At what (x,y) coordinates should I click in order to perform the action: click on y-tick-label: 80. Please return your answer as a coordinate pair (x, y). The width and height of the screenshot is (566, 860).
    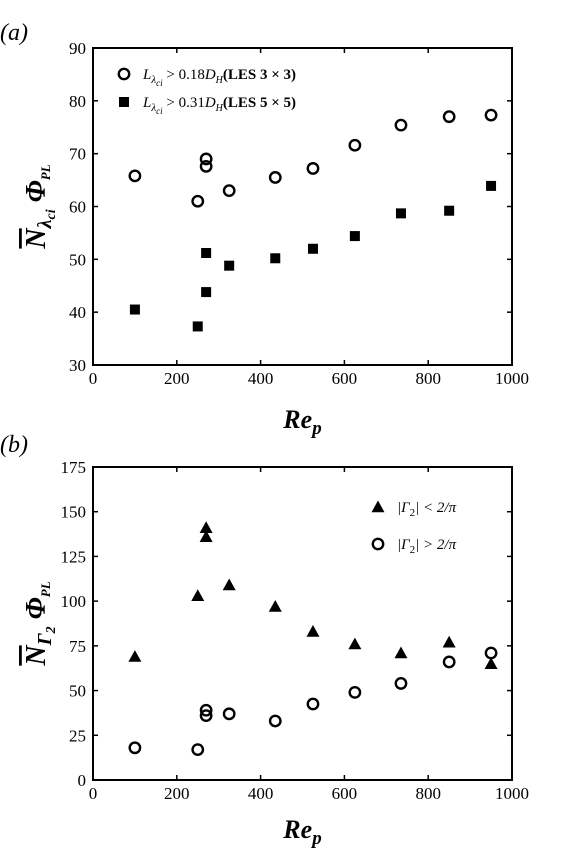
    Looking at the image, I should click on (77, 101).